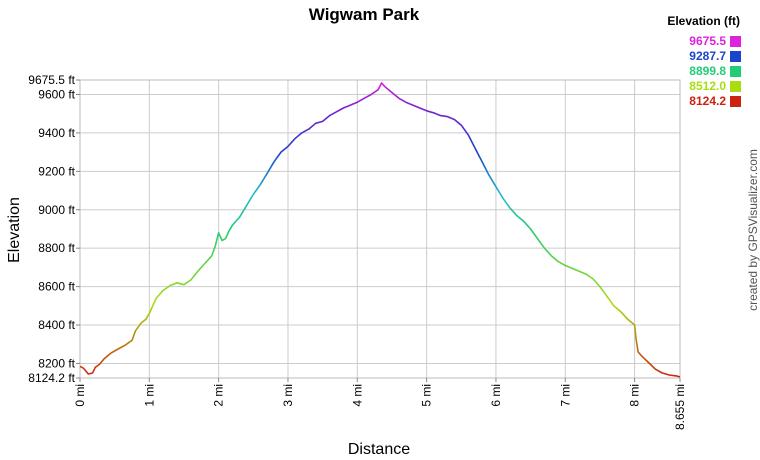  I want to click on y-axis-title: Elevation, so click(14, 230).